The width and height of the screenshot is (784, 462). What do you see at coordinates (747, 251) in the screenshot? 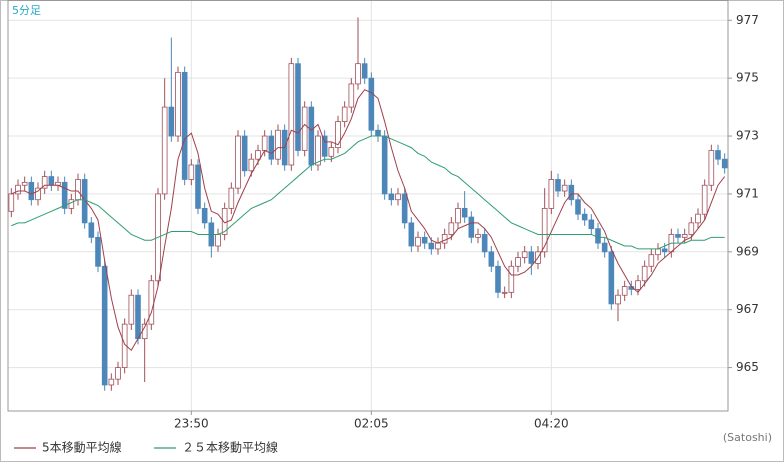
I see `y-tick-label: 969` at bounding box center [747, 251].